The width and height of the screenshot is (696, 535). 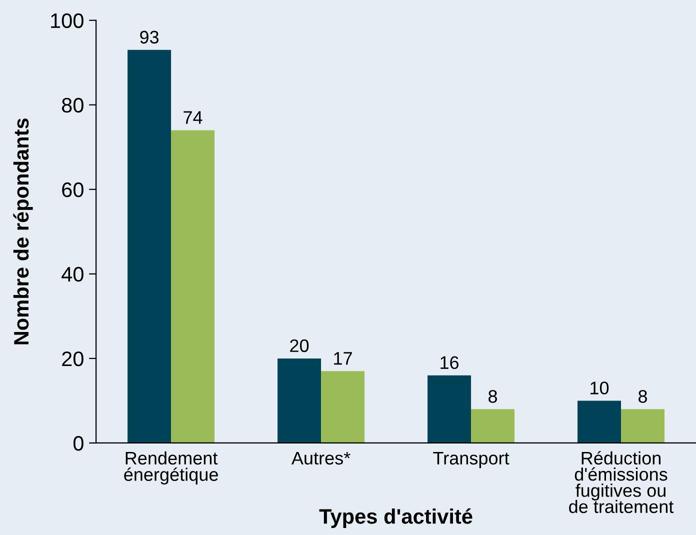 What do you see at coordinates (299, 345) in the screenshot?
I see `data-label: 20` at bounding box center [299, 345].